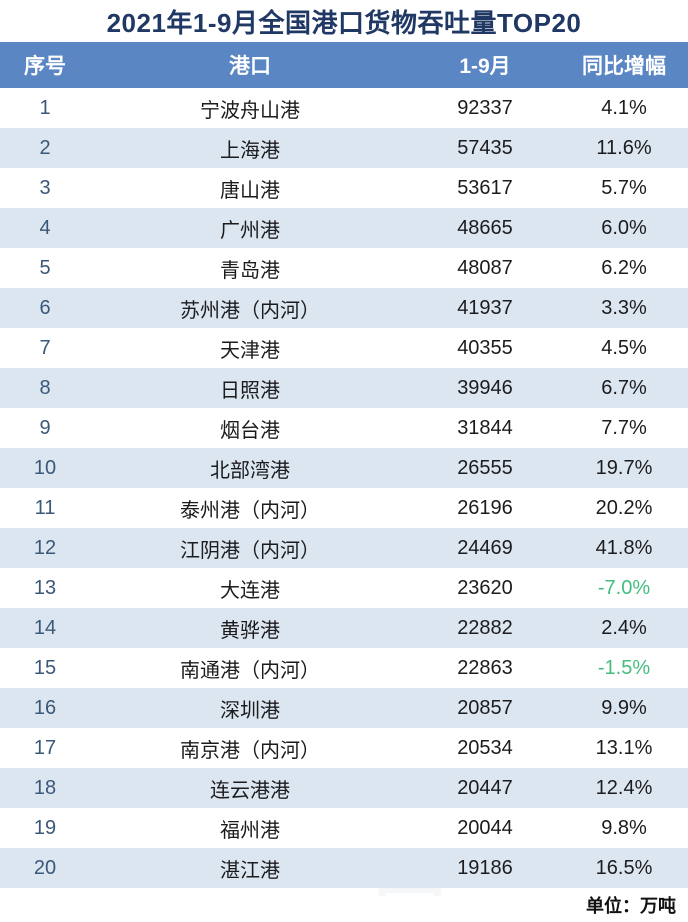  I want to click on cell-value: 20857, so click(485, 707).